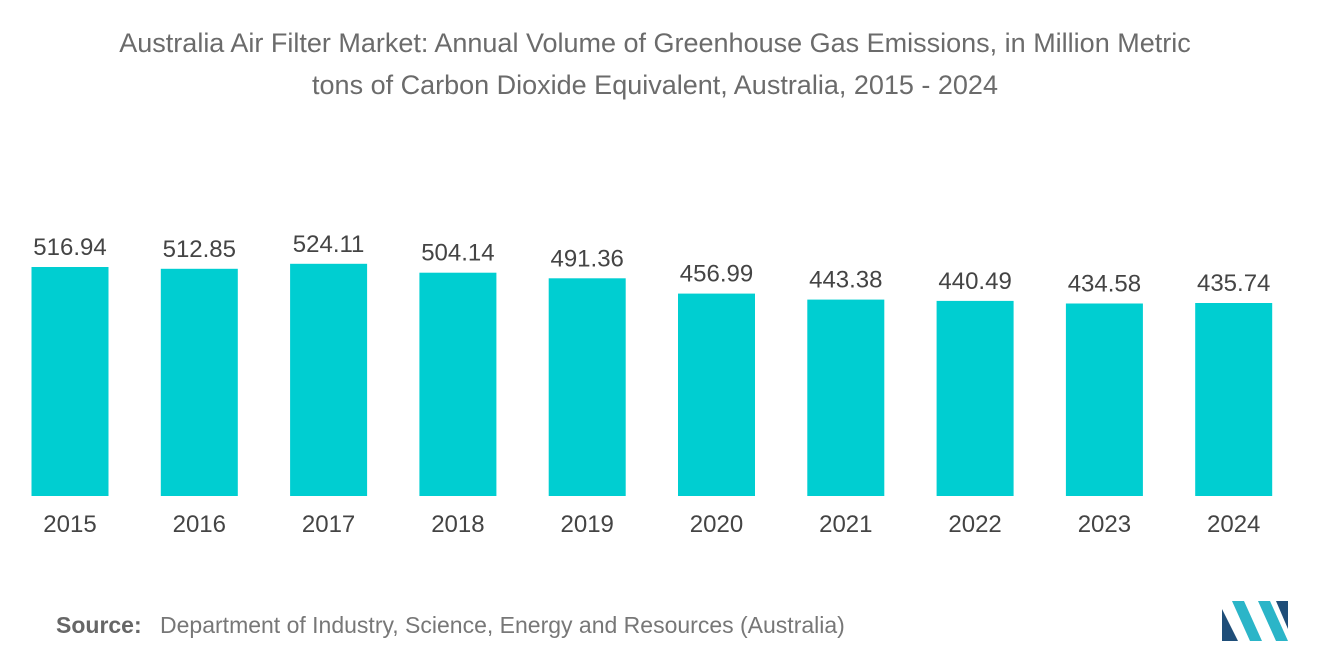 This screenshot has height=665, width=1320. I want to click on mordor-intelligence-logo, so click(1255, 621).